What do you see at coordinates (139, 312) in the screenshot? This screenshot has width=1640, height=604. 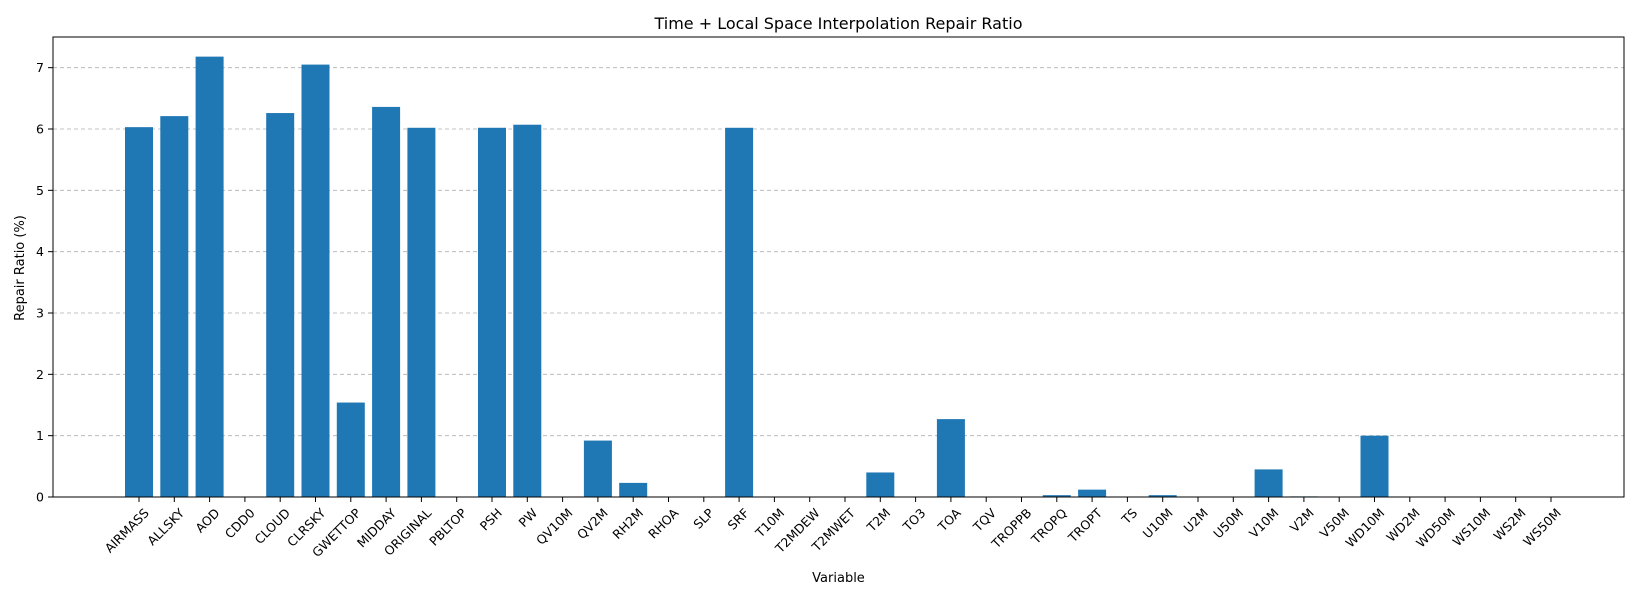 I see `bar-airmass` at bounding box center [139, 312].